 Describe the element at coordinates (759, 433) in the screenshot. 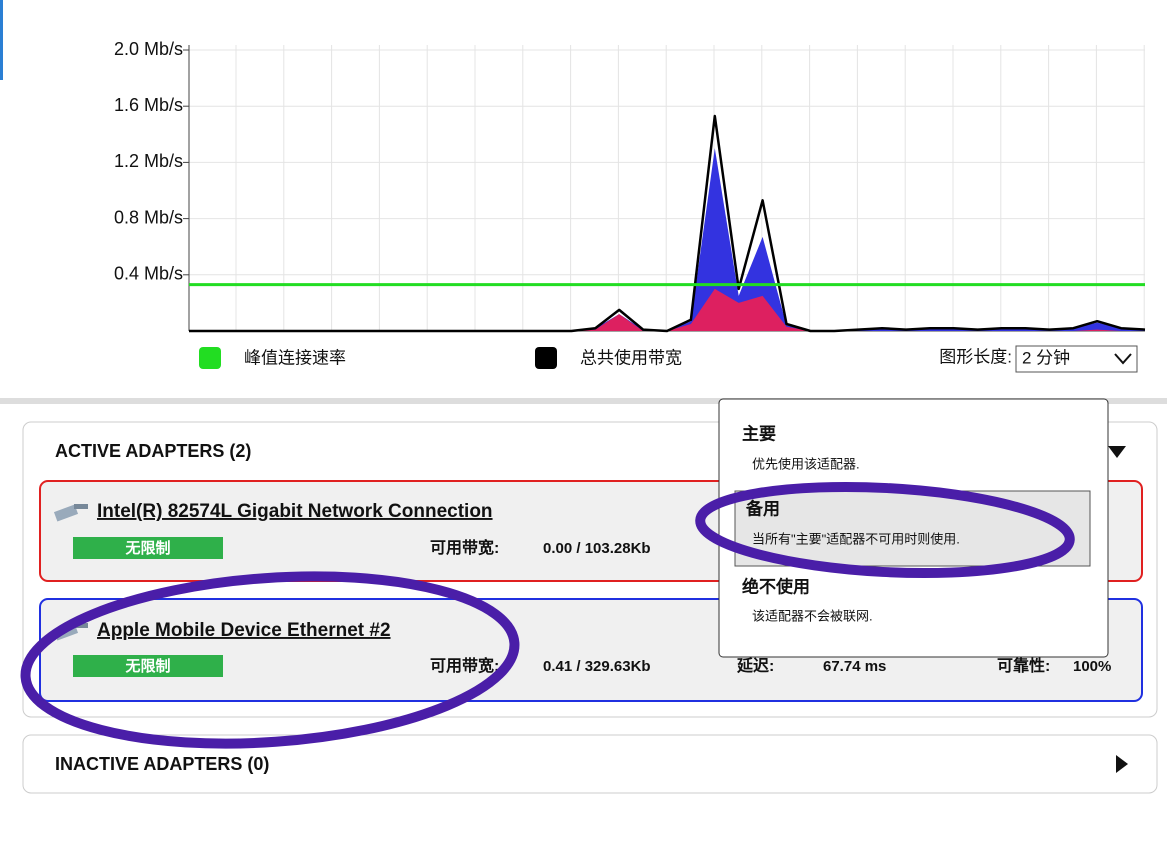

I see `menu-option-title: 主要` at that location.